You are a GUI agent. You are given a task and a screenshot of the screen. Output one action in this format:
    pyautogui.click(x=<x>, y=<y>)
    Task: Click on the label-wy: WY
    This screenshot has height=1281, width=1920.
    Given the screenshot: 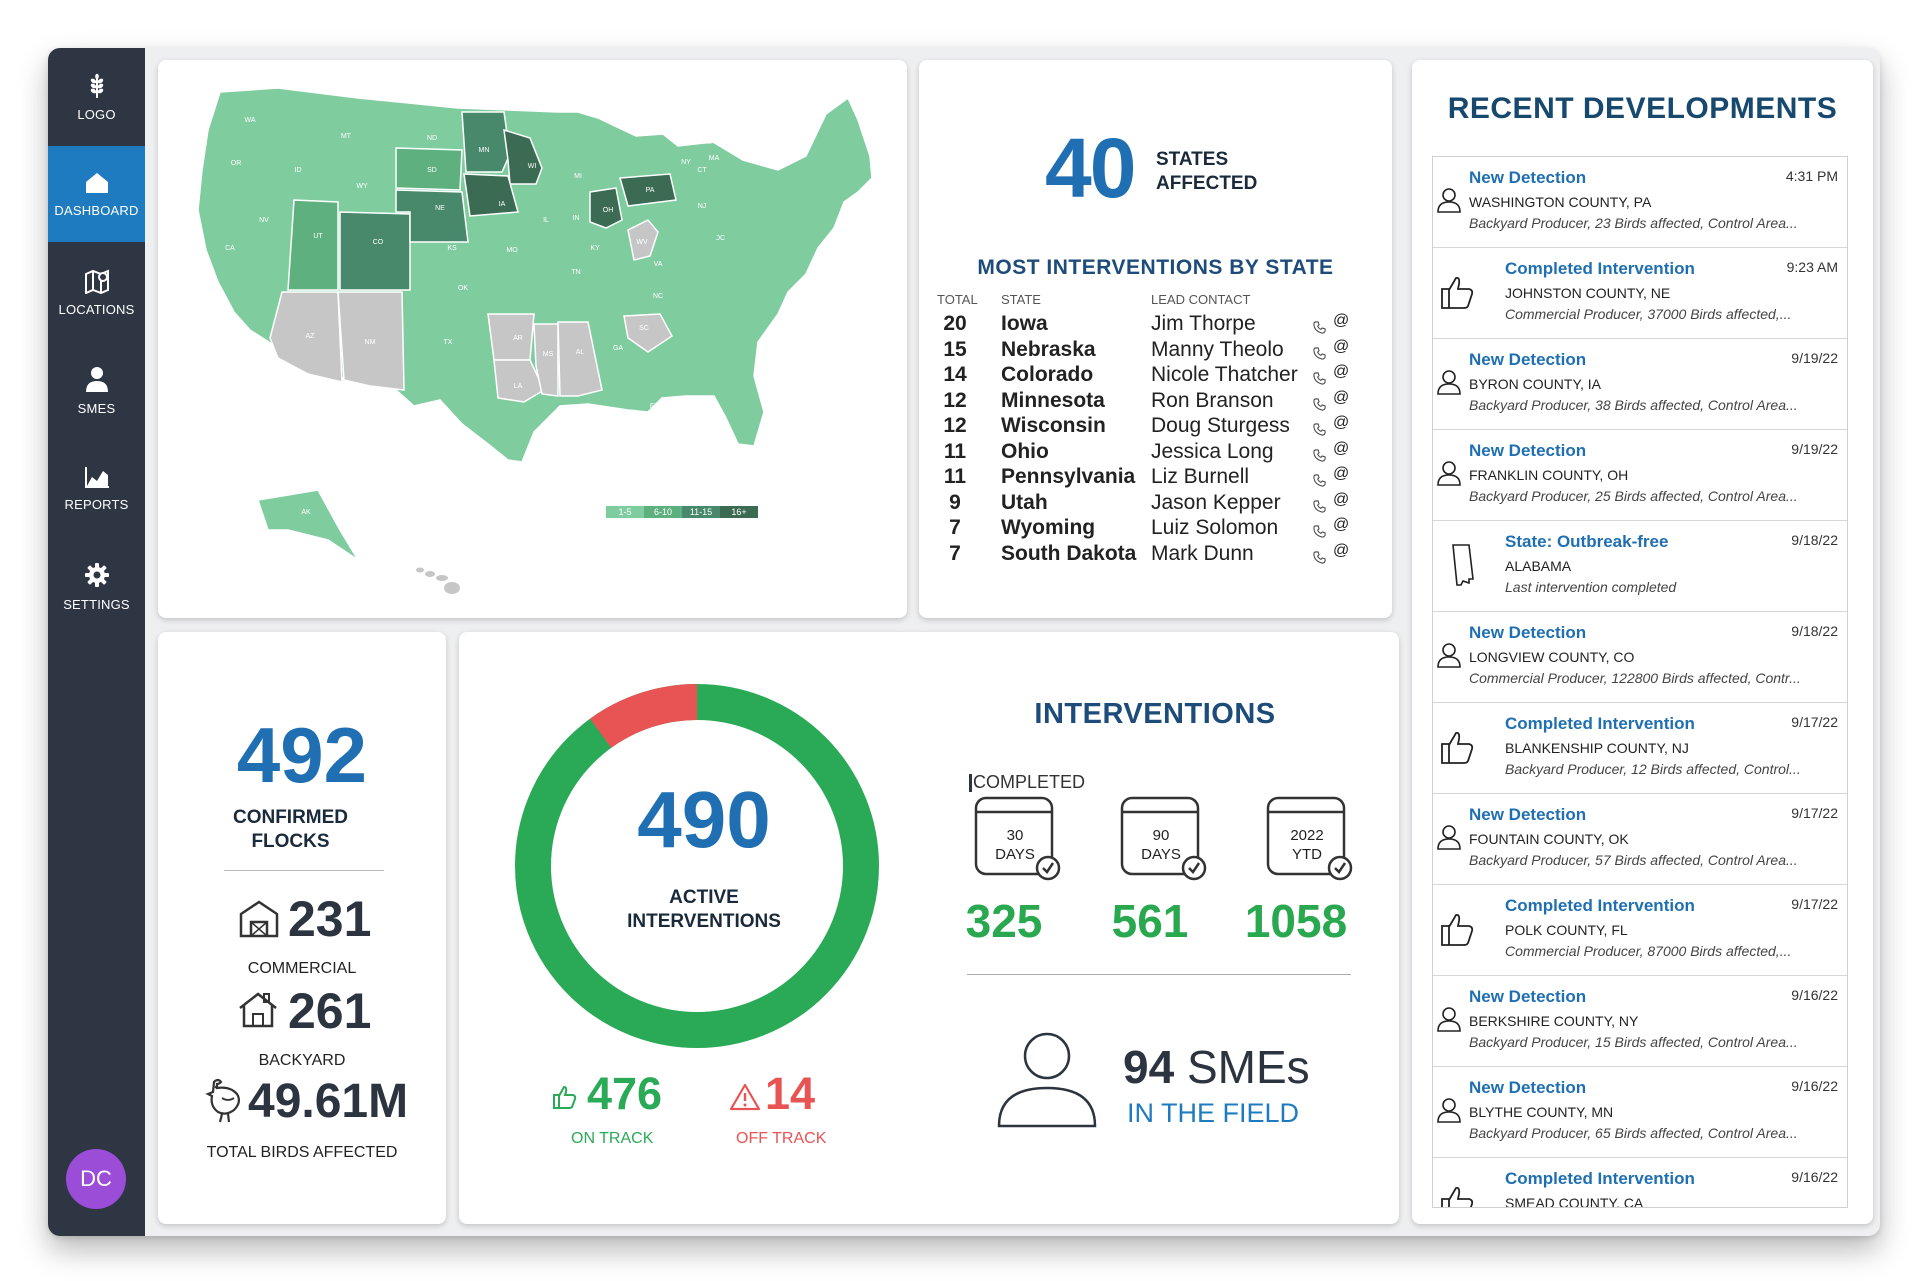 What is the action you would take?
    pyautogui.click(x=362, y=186)
    